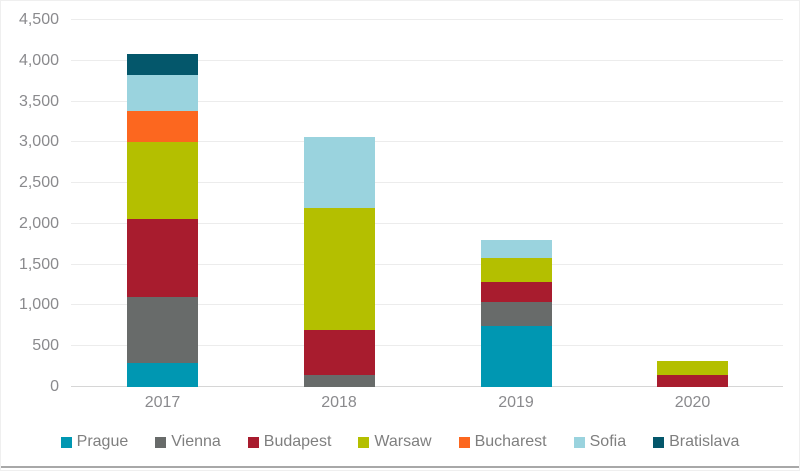 The image size is (800, 471). I want to click on bar-segment-warsaw-2019, so click(516, 270).